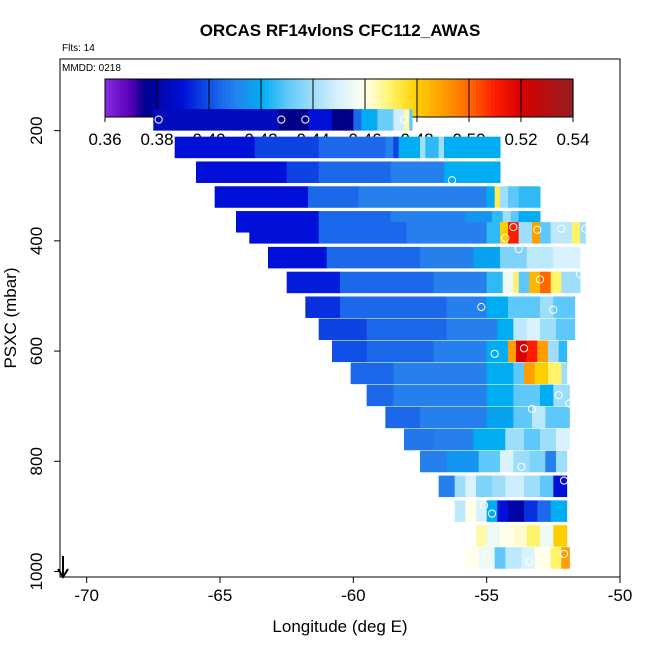  Describe the element at coordinates (572, 139) in the screenshot. I see `colorbar-tick-label: 0.54` at that location.